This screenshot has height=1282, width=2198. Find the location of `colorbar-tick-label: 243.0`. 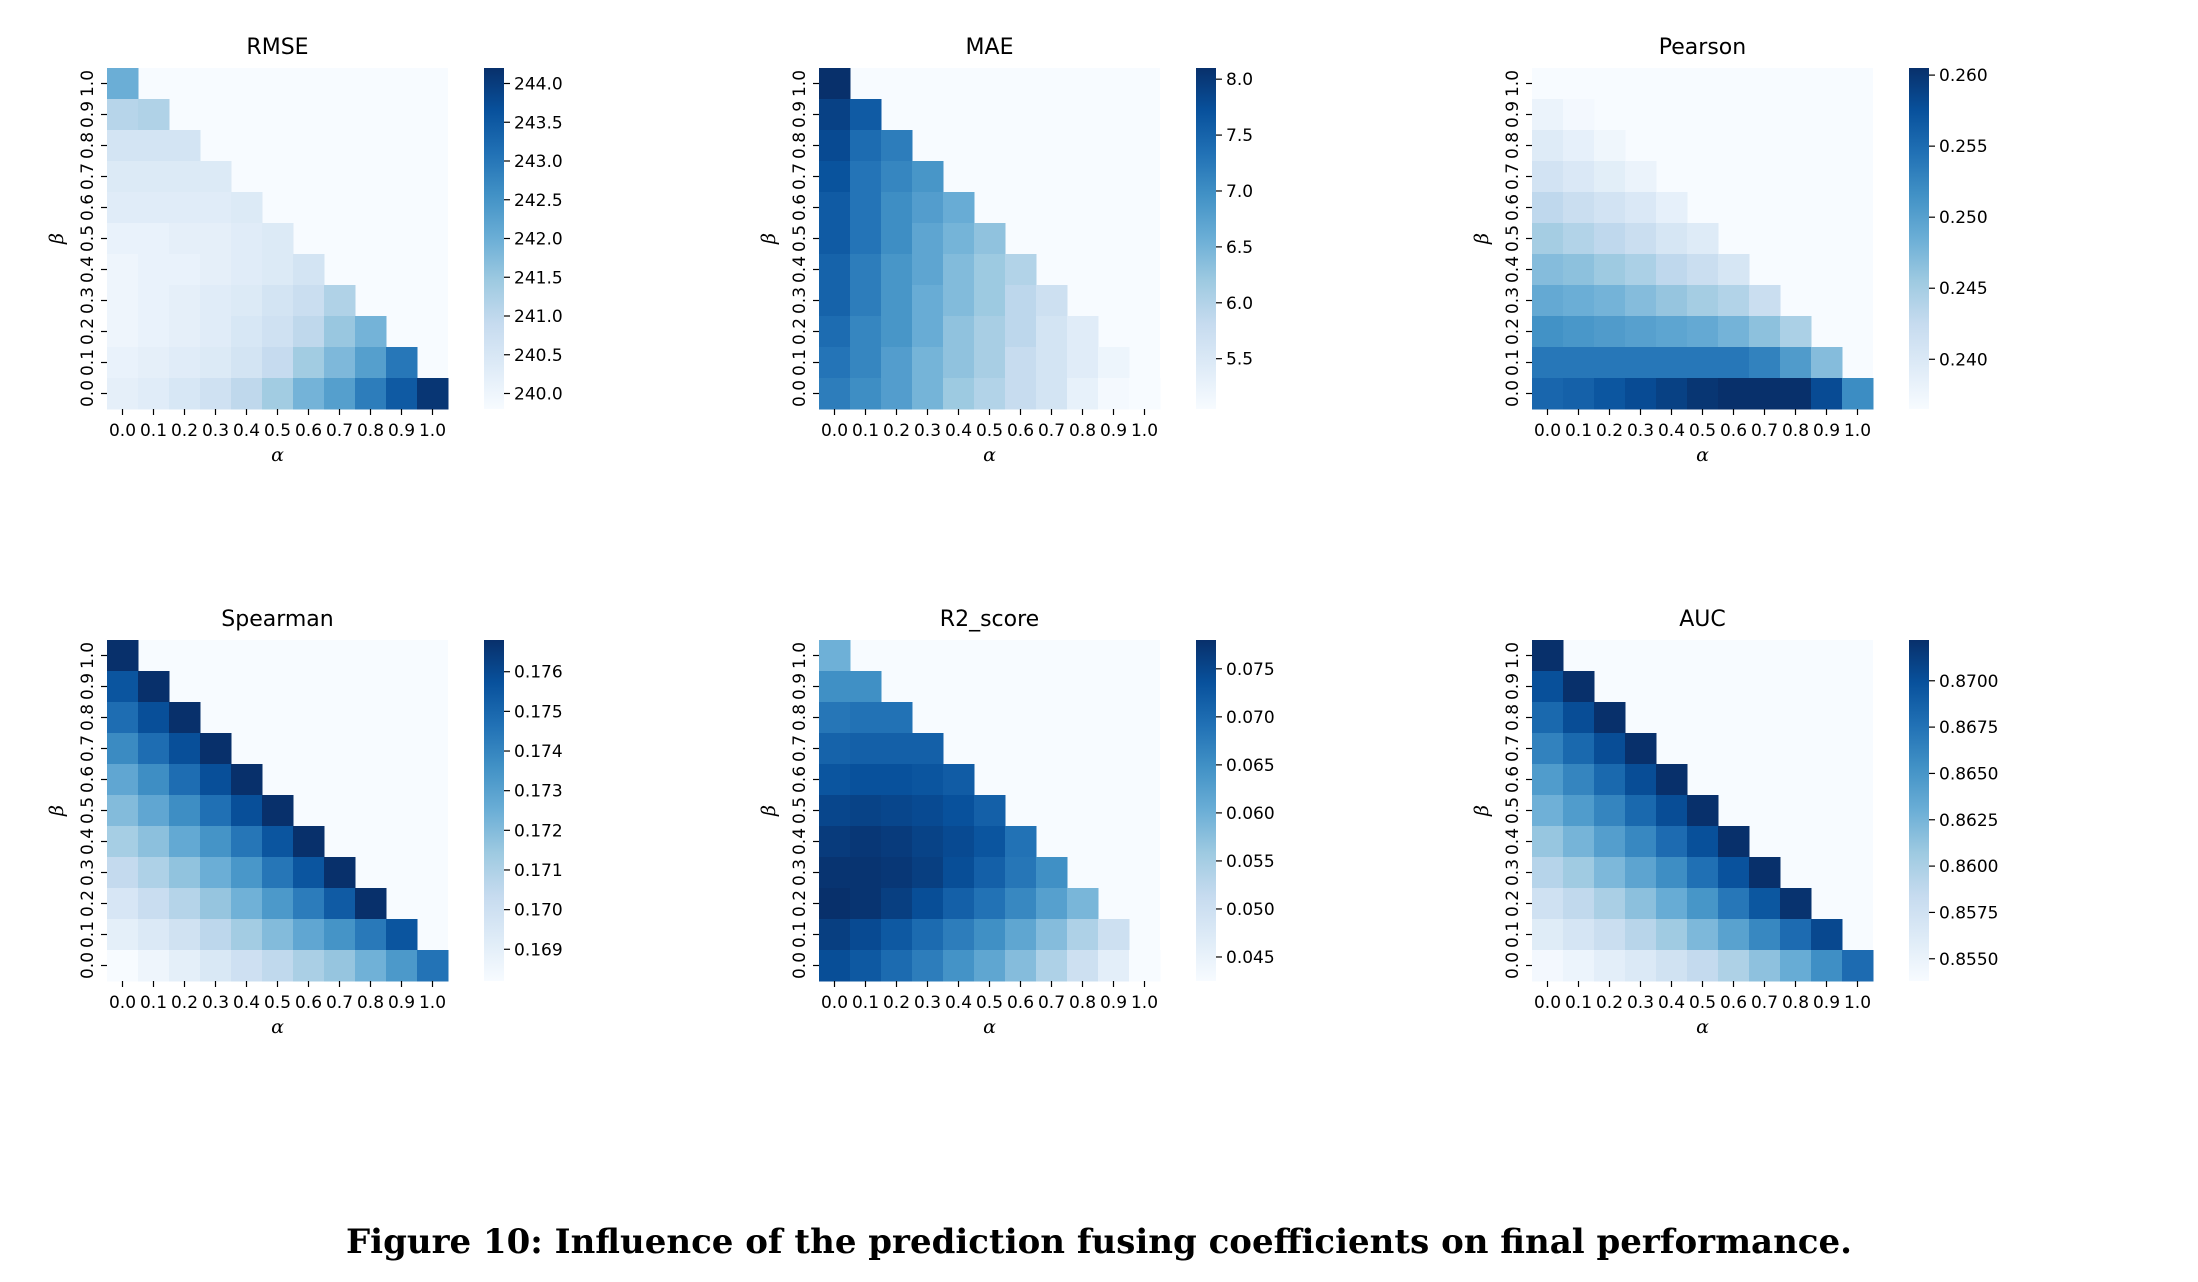

colorbar-tick-label: 243.0 is located at coordinates (538, 162).